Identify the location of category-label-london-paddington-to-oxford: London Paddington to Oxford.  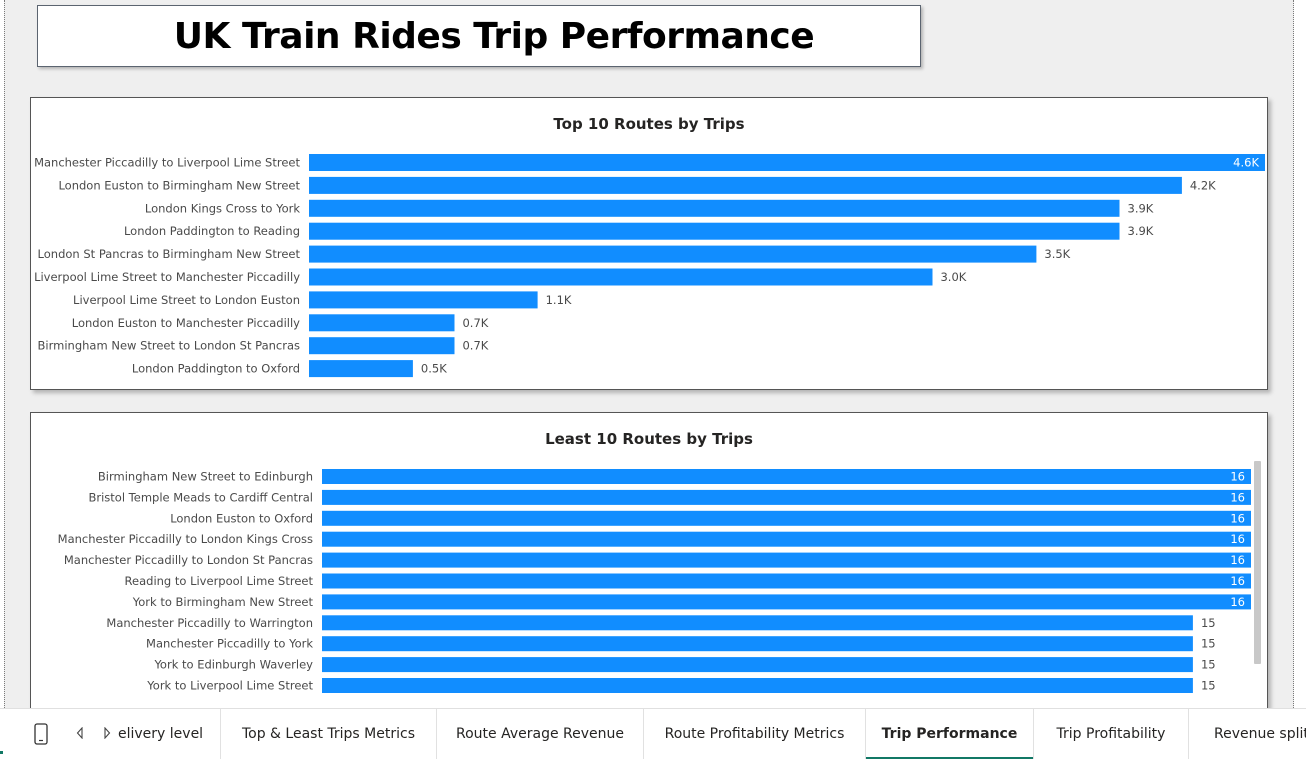
(216, 369).